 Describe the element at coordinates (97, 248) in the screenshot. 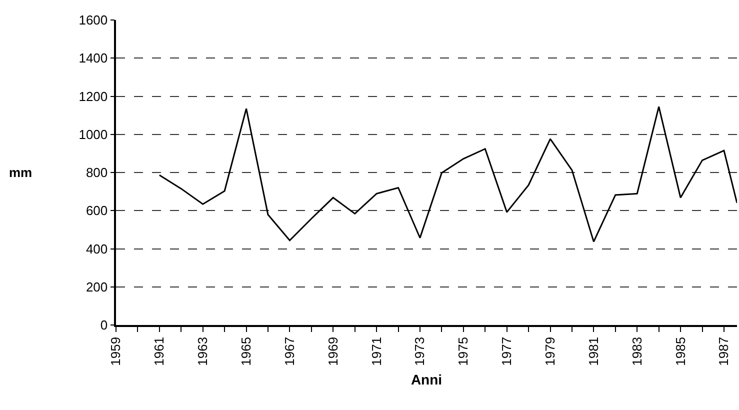

I see `y-tick-label: 400` at that location.